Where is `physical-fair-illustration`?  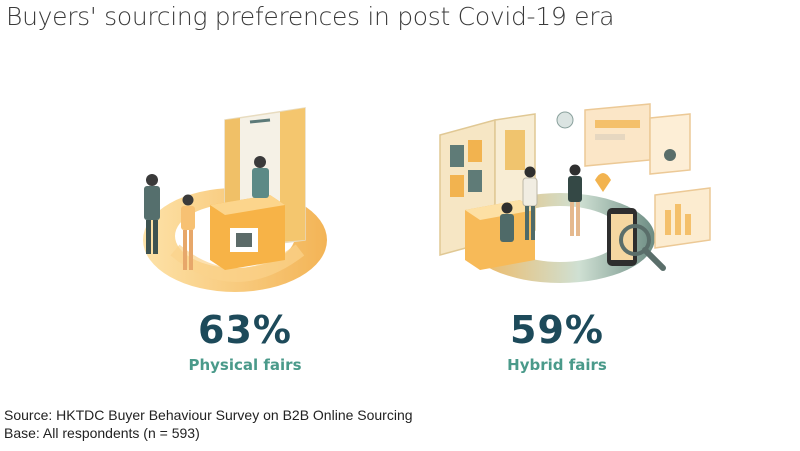 physical-fair-illustration is located at coordinates (235, 199).